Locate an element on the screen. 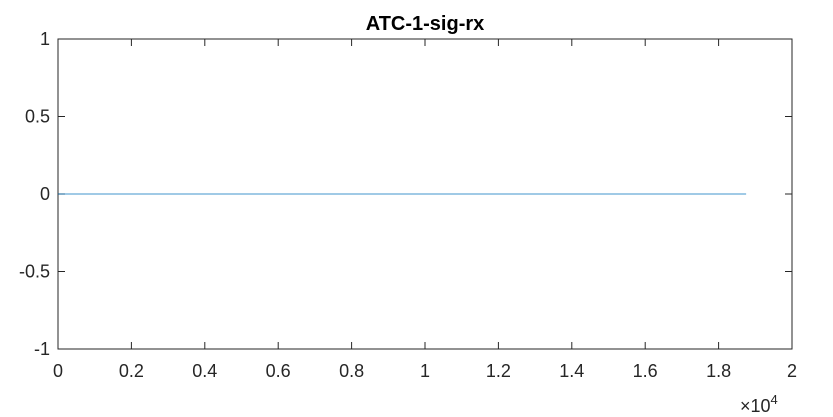 The height and width of the screenshot is (417, 833). x-tick-label: 1 is located at coordinates (425, 371).